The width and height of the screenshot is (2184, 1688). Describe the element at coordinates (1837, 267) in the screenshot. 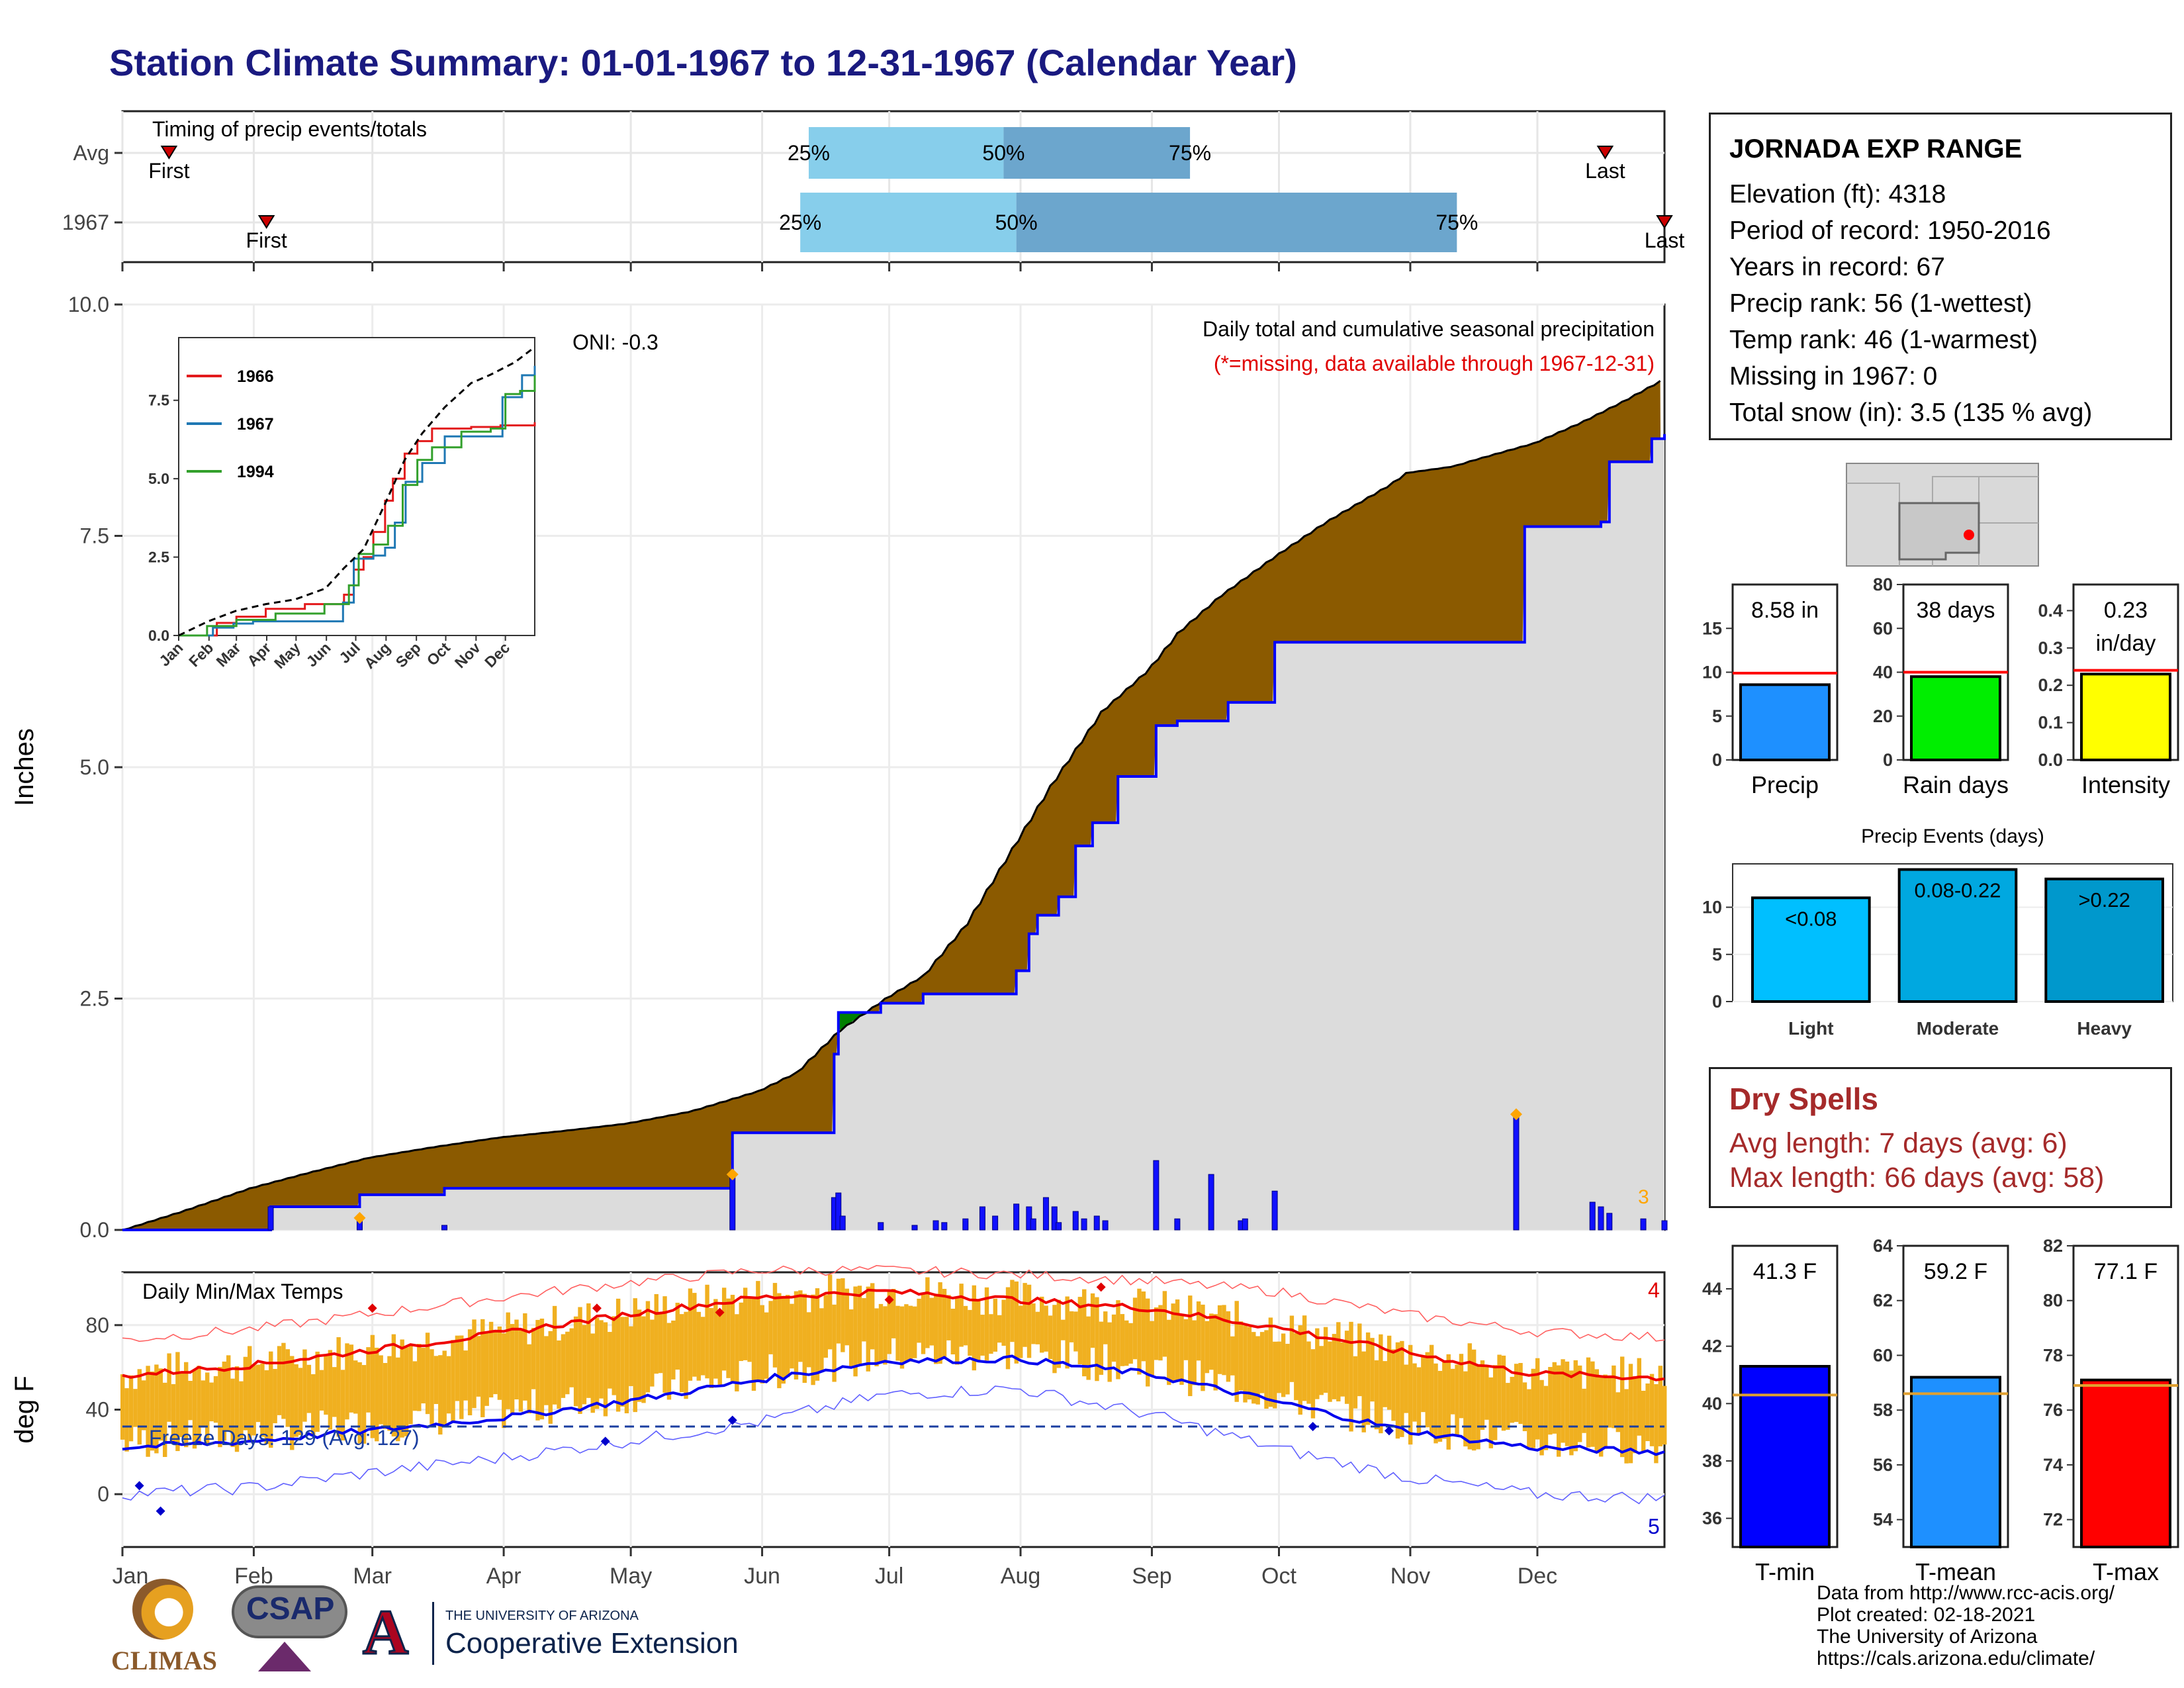

I see `station-years: Years in record: 67` at that location.